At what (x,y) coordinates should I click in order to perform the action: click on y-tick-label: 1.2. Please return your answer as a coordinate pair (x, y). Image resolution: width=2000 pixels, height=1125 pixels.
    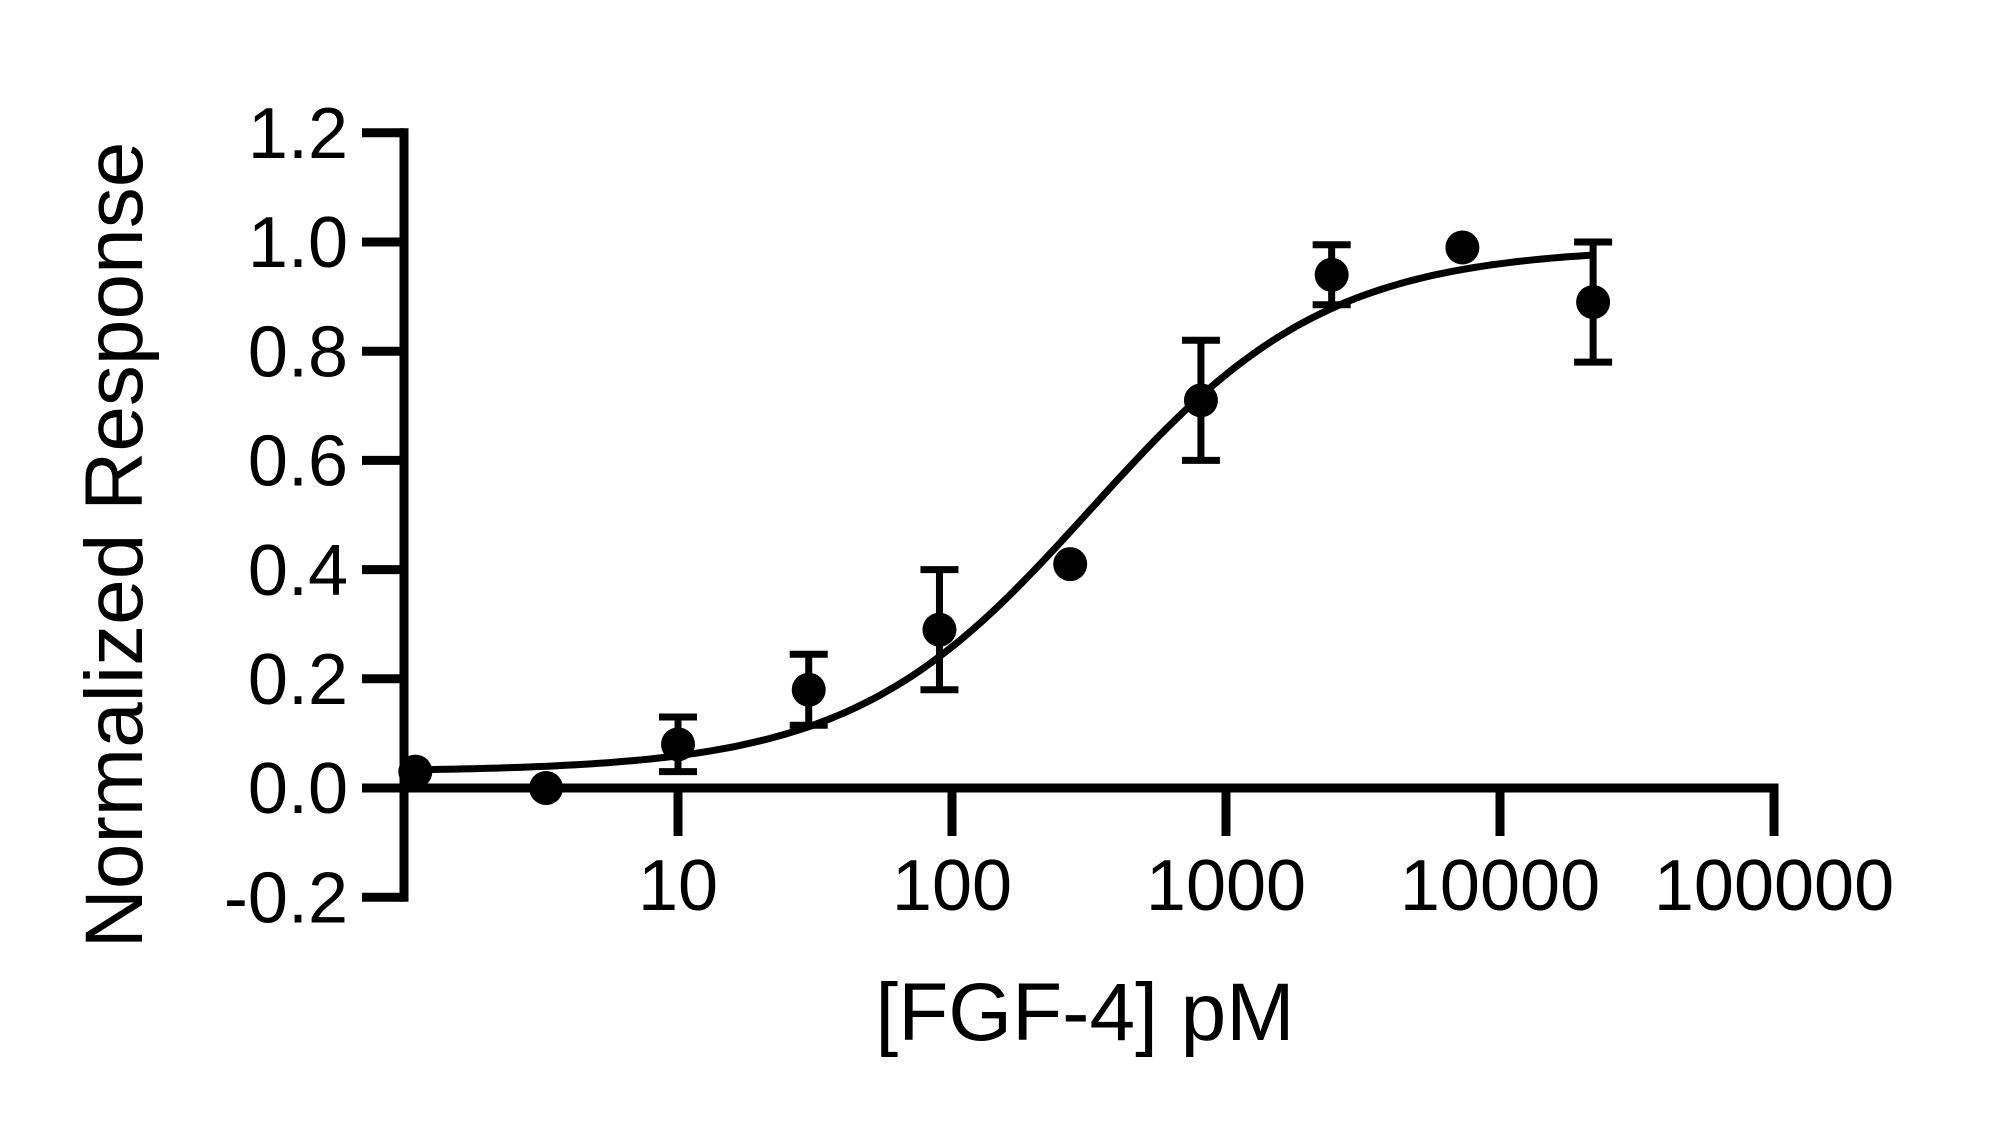
    Looking at the image, I should click on (298, 134).